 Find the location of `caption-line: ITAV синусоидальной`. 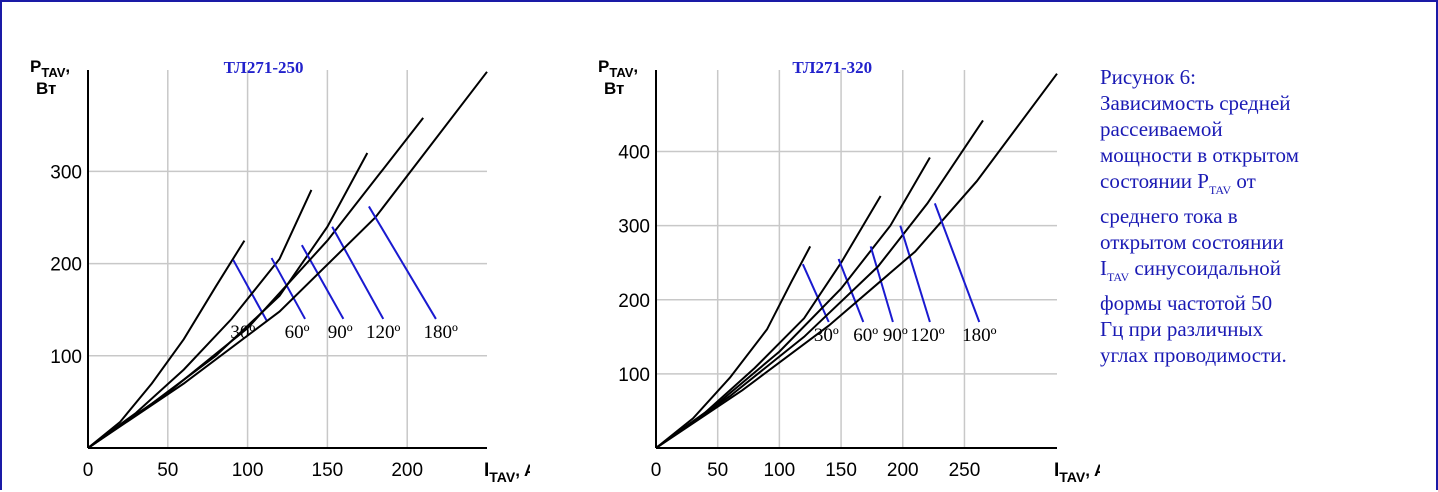

caption-line: ITAV синусоидальной is located at coordinates (1190, 270).